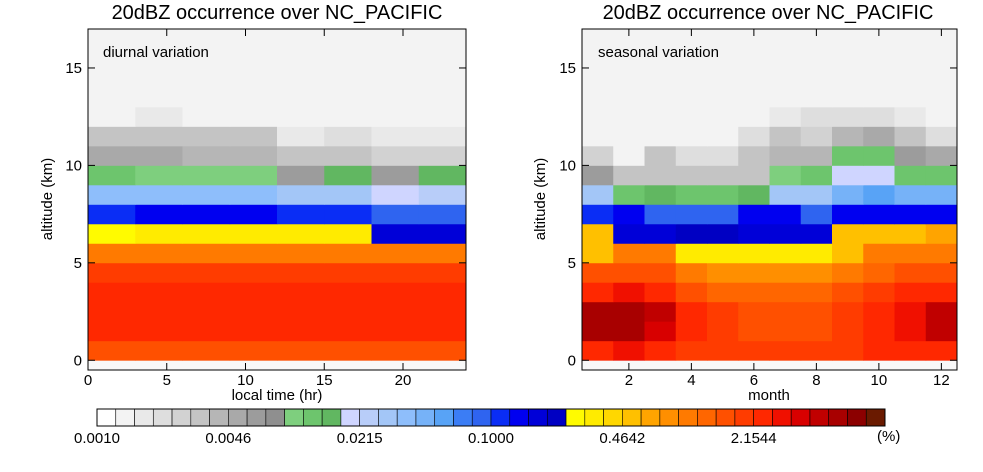 Image resolution: width=983 pixels, height=472 pixels. I want to click on colorbar-tick-label: 0.1000, so click(491, 438).